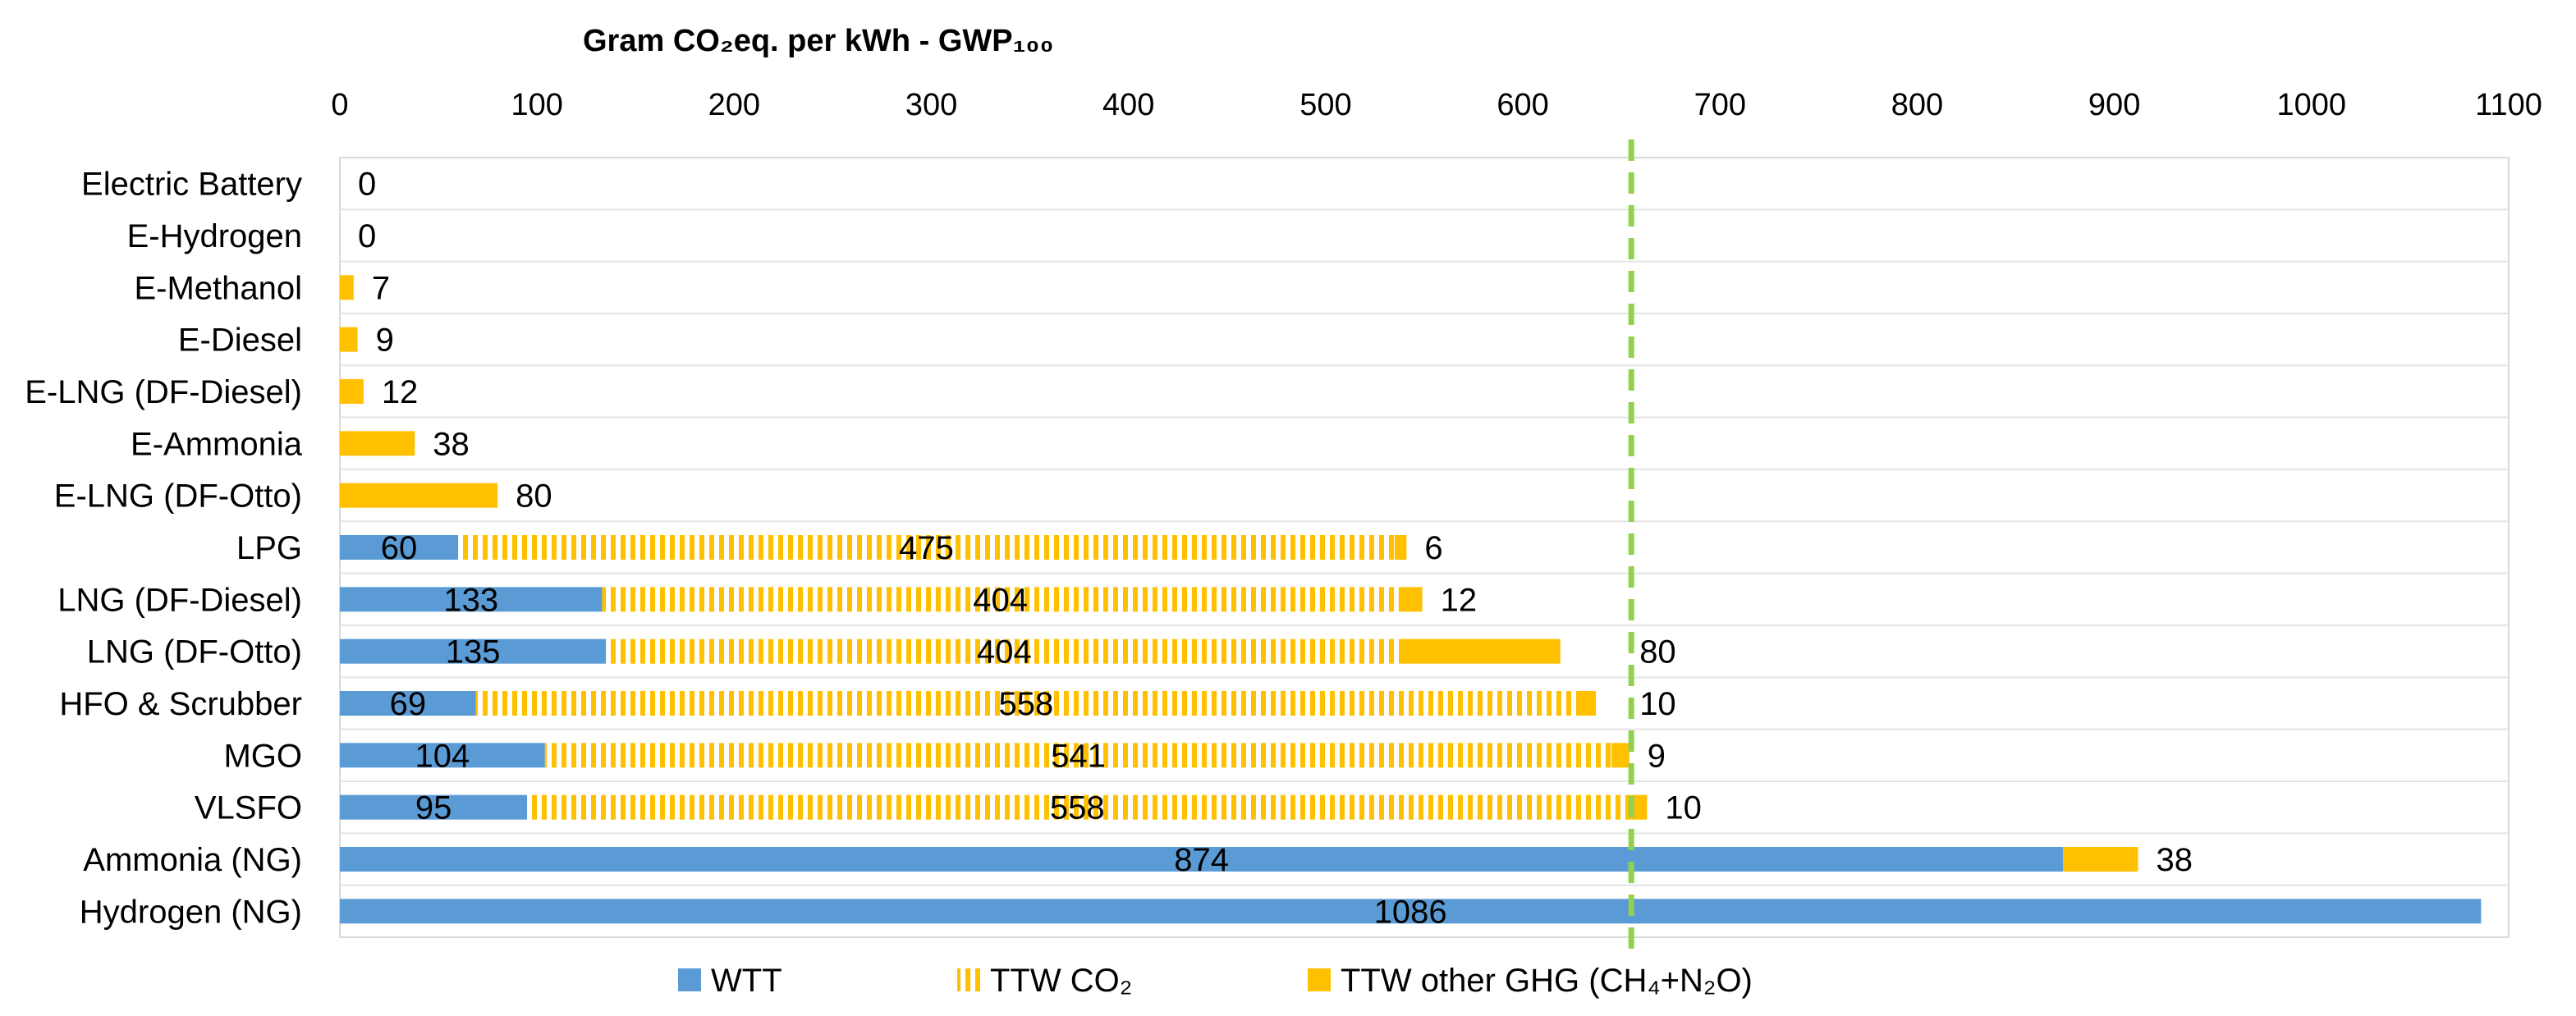  What do you see at coordinates (1523, 105) in the screenshot?
I see `x-tick-label: 600` at bounding box center [1523, 105].